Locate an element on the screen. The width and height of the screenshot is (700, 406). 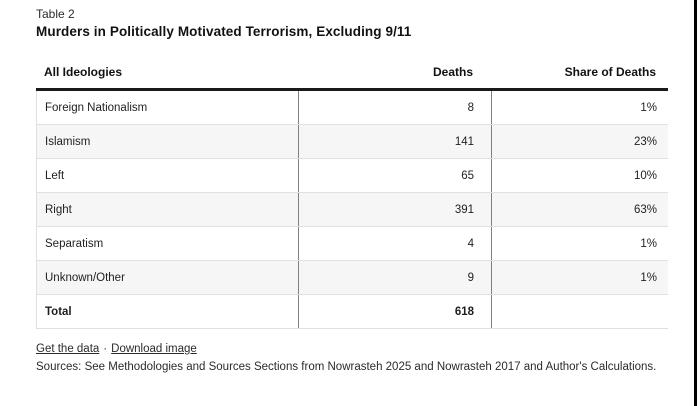
share-cell: 23% is located at coordinates (580, 141).